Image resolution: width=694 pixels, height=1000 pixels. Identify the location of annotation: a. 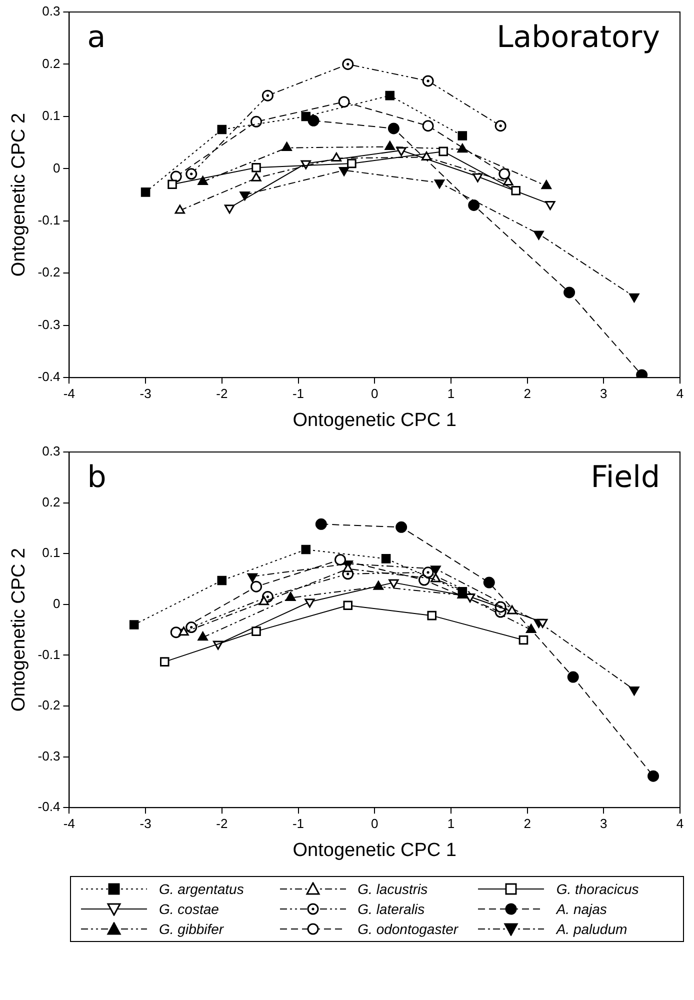
(96, 37).